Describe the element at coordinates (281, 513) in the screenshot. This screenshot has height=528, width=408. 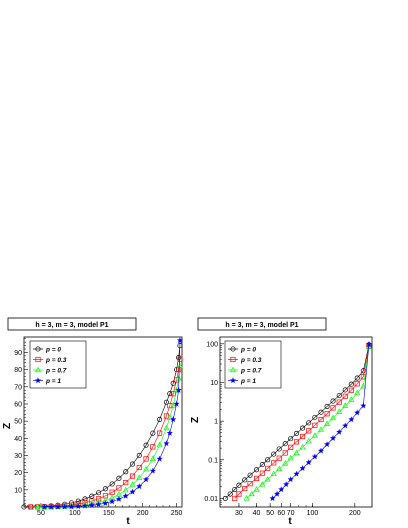
I see `x-tick-label: 60` at that location.